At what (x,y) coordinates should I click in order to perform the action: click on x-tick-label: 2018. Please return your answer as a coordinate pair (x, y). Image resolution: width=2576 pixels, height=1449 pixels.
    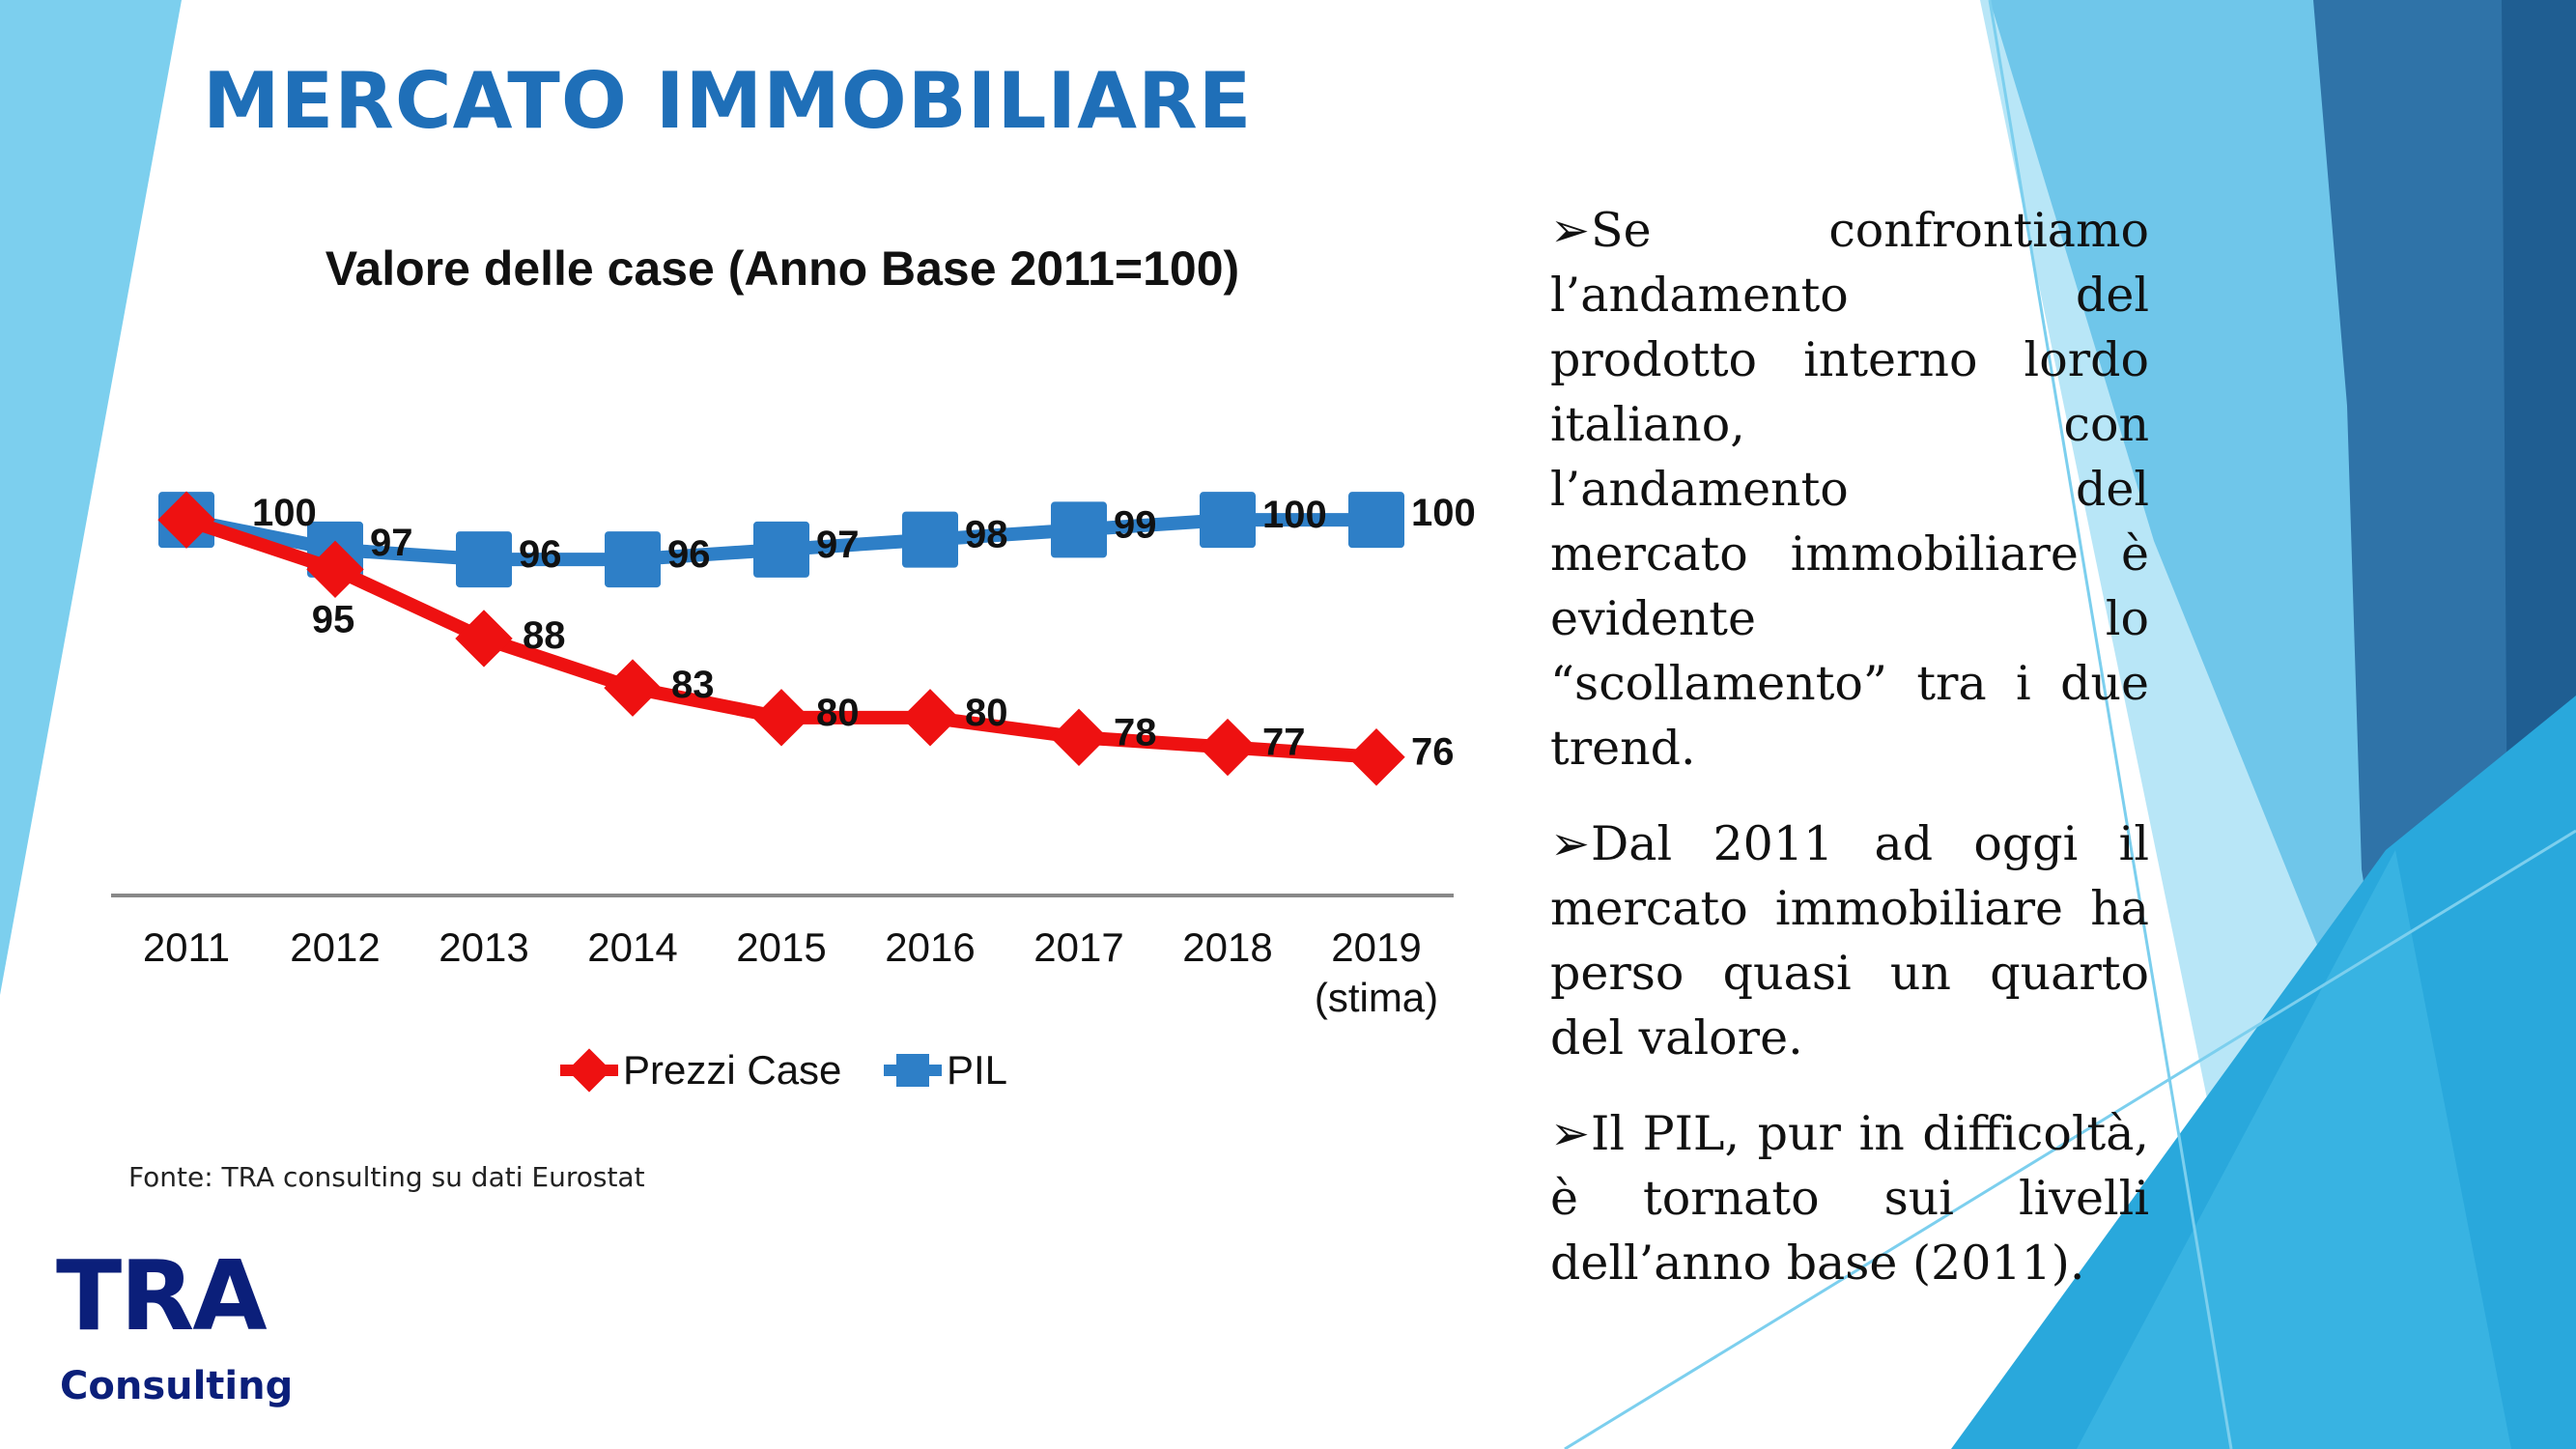
    Looking at the image, I should click on (1227, 947).